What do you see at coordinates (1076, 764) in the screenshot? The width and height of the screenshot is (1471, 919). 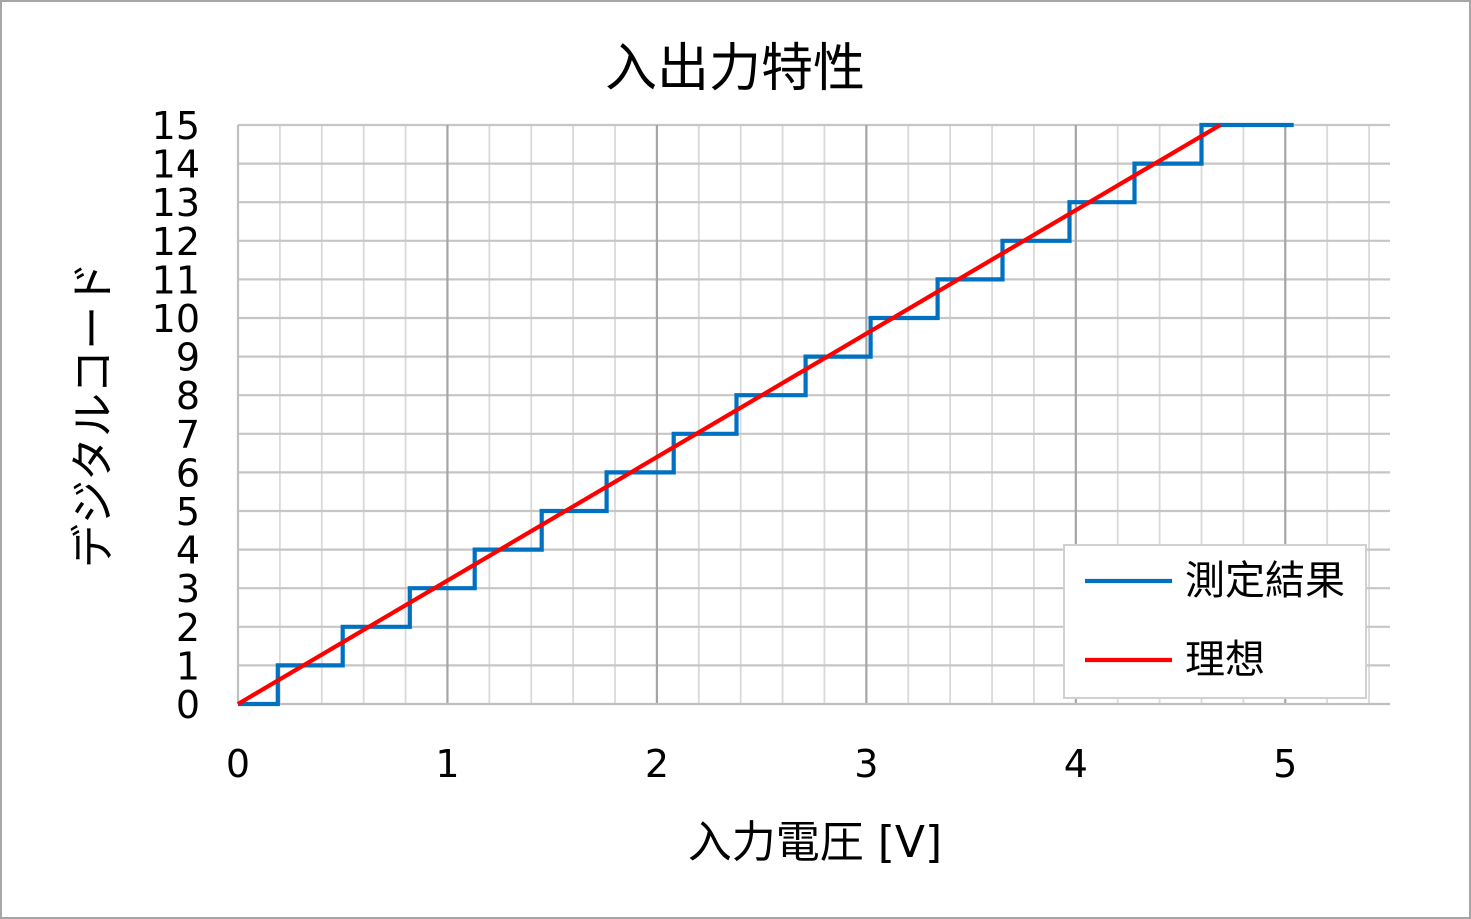 I see `x-tick-label: 4` at bounding box center [1076, 764].